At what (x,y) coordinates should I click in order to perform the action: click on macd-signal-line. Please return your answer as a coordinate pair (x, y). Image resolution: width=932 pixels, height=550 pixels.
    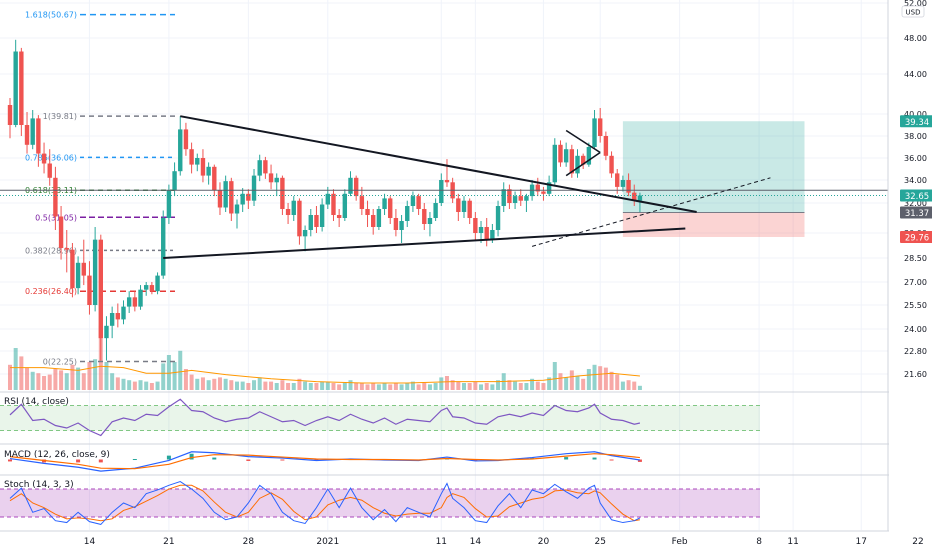
    Looking at the image, I should click on (324, 461).